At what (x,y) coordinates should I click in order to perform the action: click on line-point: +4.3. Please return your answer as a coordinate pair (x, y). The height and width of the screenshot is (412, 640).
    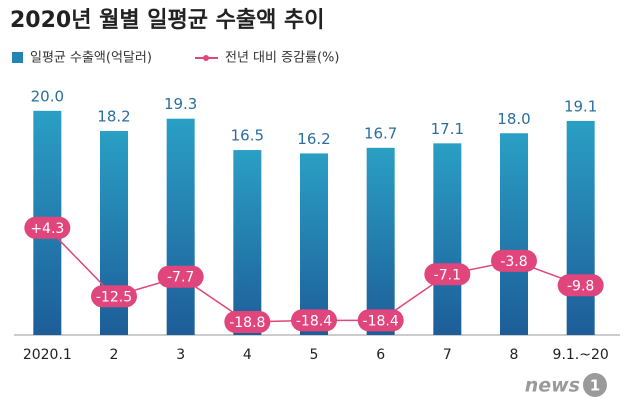
    Looking at the image, I should click on (47, 227).